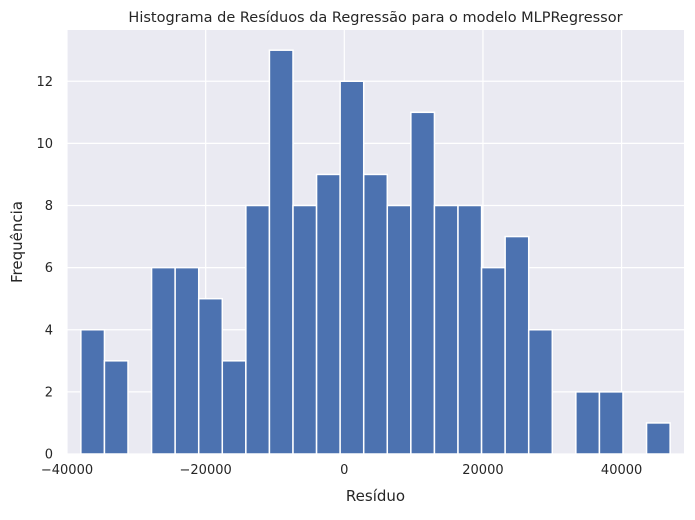  I want to click on x-axis-ticks: −40000 −20000 0 20000 40000, so click(341, 470).